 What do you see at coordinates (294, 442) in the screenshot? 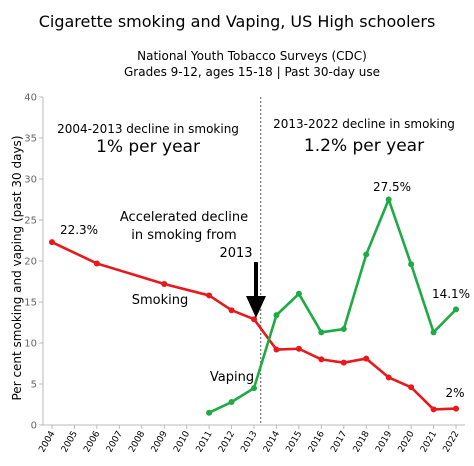
I see `x-tick-label: 2015` at bounding box center [294, 442].